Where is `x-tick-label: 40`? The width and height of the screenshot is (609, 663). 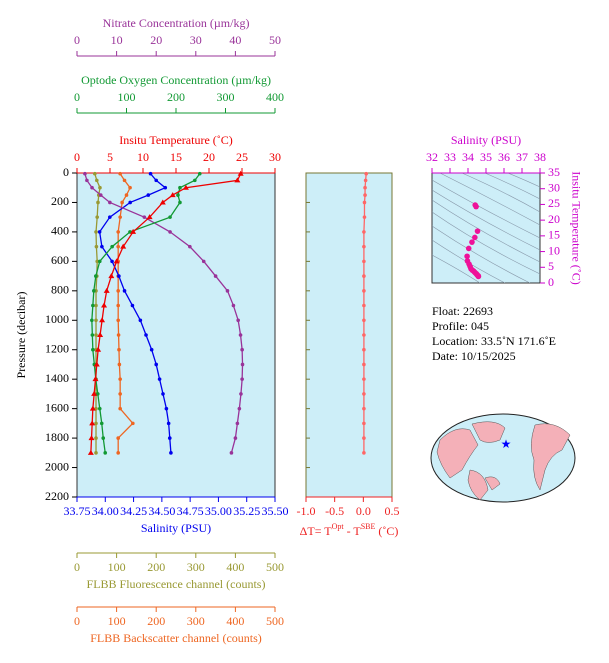
x-tick-label: 40 is located at coordinates (235, 40).